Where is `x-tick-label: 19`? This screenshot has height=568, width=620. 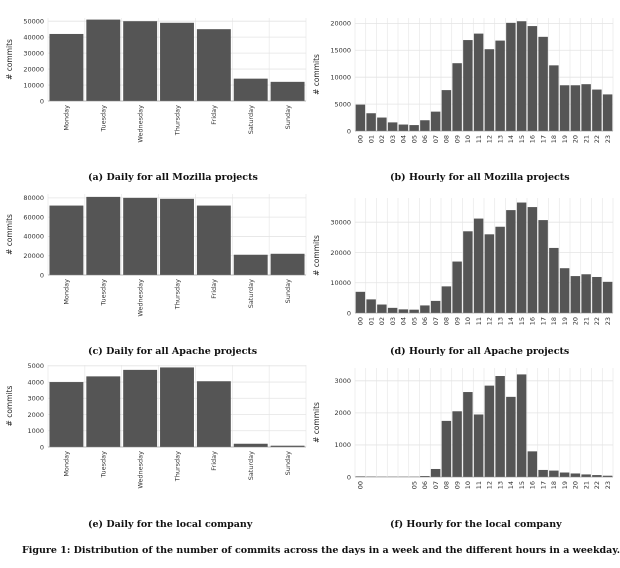
x-tick-label: 19 is located at coordinates (565, 139).